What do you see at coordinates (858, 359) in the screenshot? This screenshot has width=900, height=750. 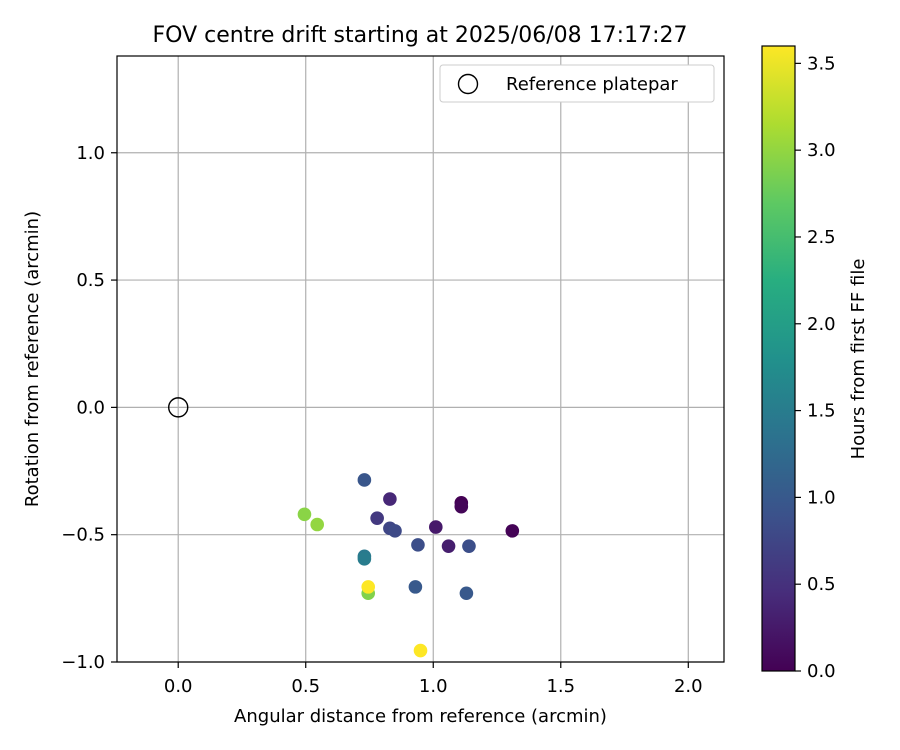 I see `colorbar-label: Hours from first FF file` at bounding box center [858, 359].